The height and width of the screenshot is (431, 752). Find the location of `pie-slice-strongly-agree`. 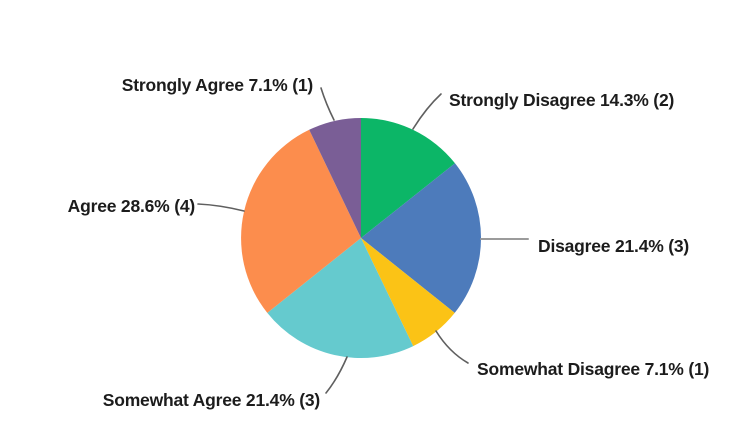

pie-slice-strongly-agree is located at coordinates (335, 178).